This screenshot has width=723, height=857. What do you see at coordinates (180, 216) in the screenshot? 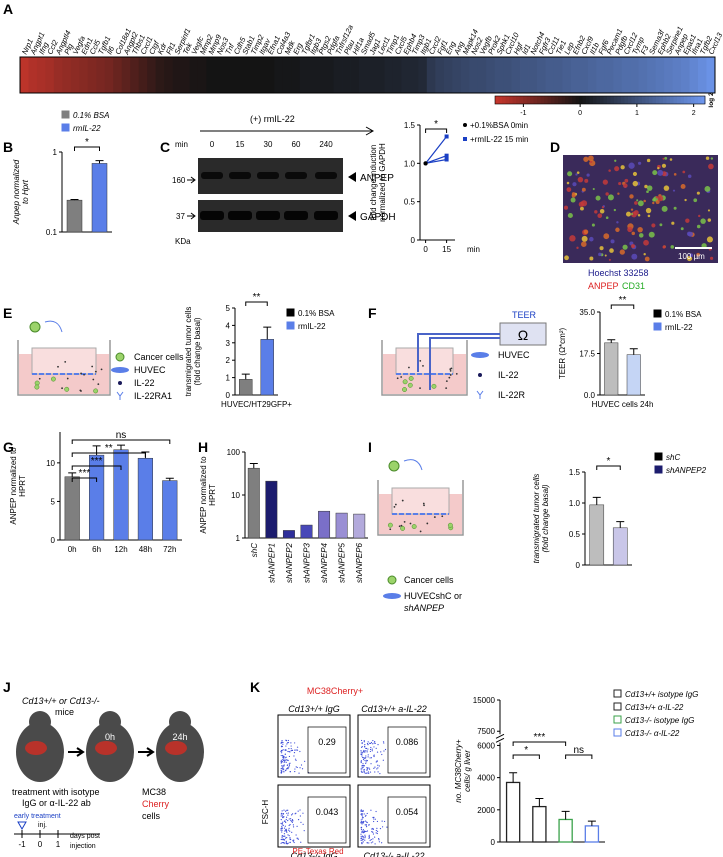
I see `marker-label: 37` at bounding box center [180, 216].